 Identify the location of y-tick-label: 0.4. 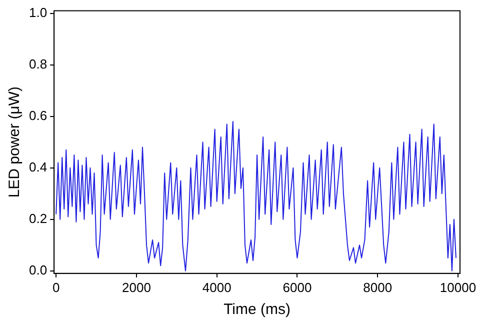
(38, 166).